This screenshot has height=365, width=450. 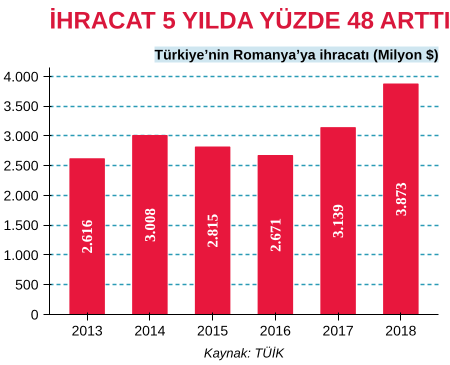 I want to click on y-tick-label: 2.500, so click(x=21, y=166).